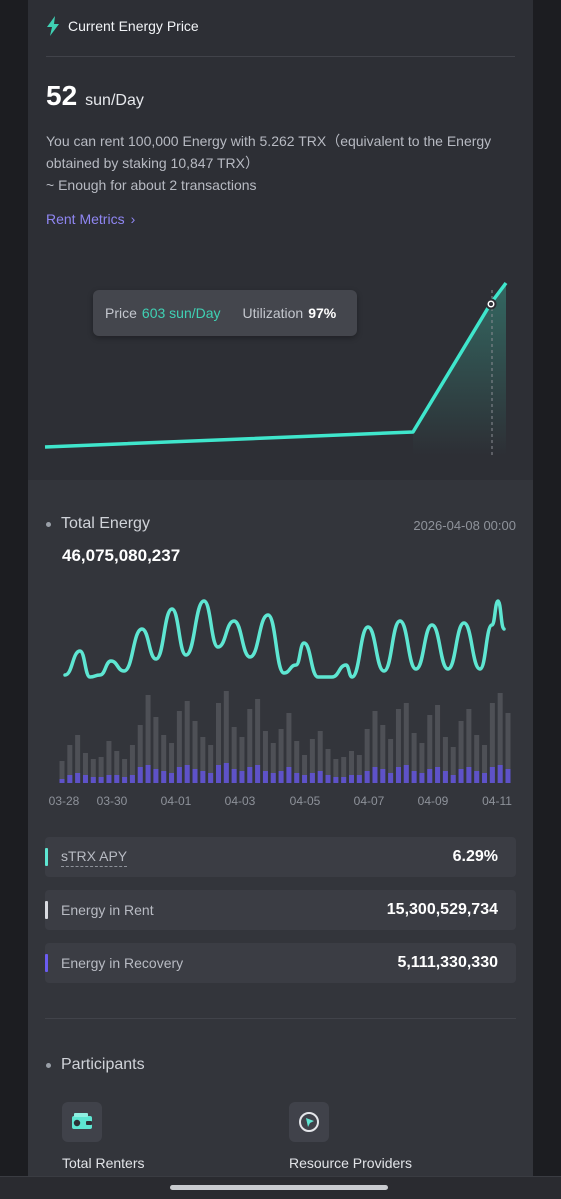  Describe the element at coordinates (112, 801) in the screenshot. I see `date-label: 03-30` at that location.